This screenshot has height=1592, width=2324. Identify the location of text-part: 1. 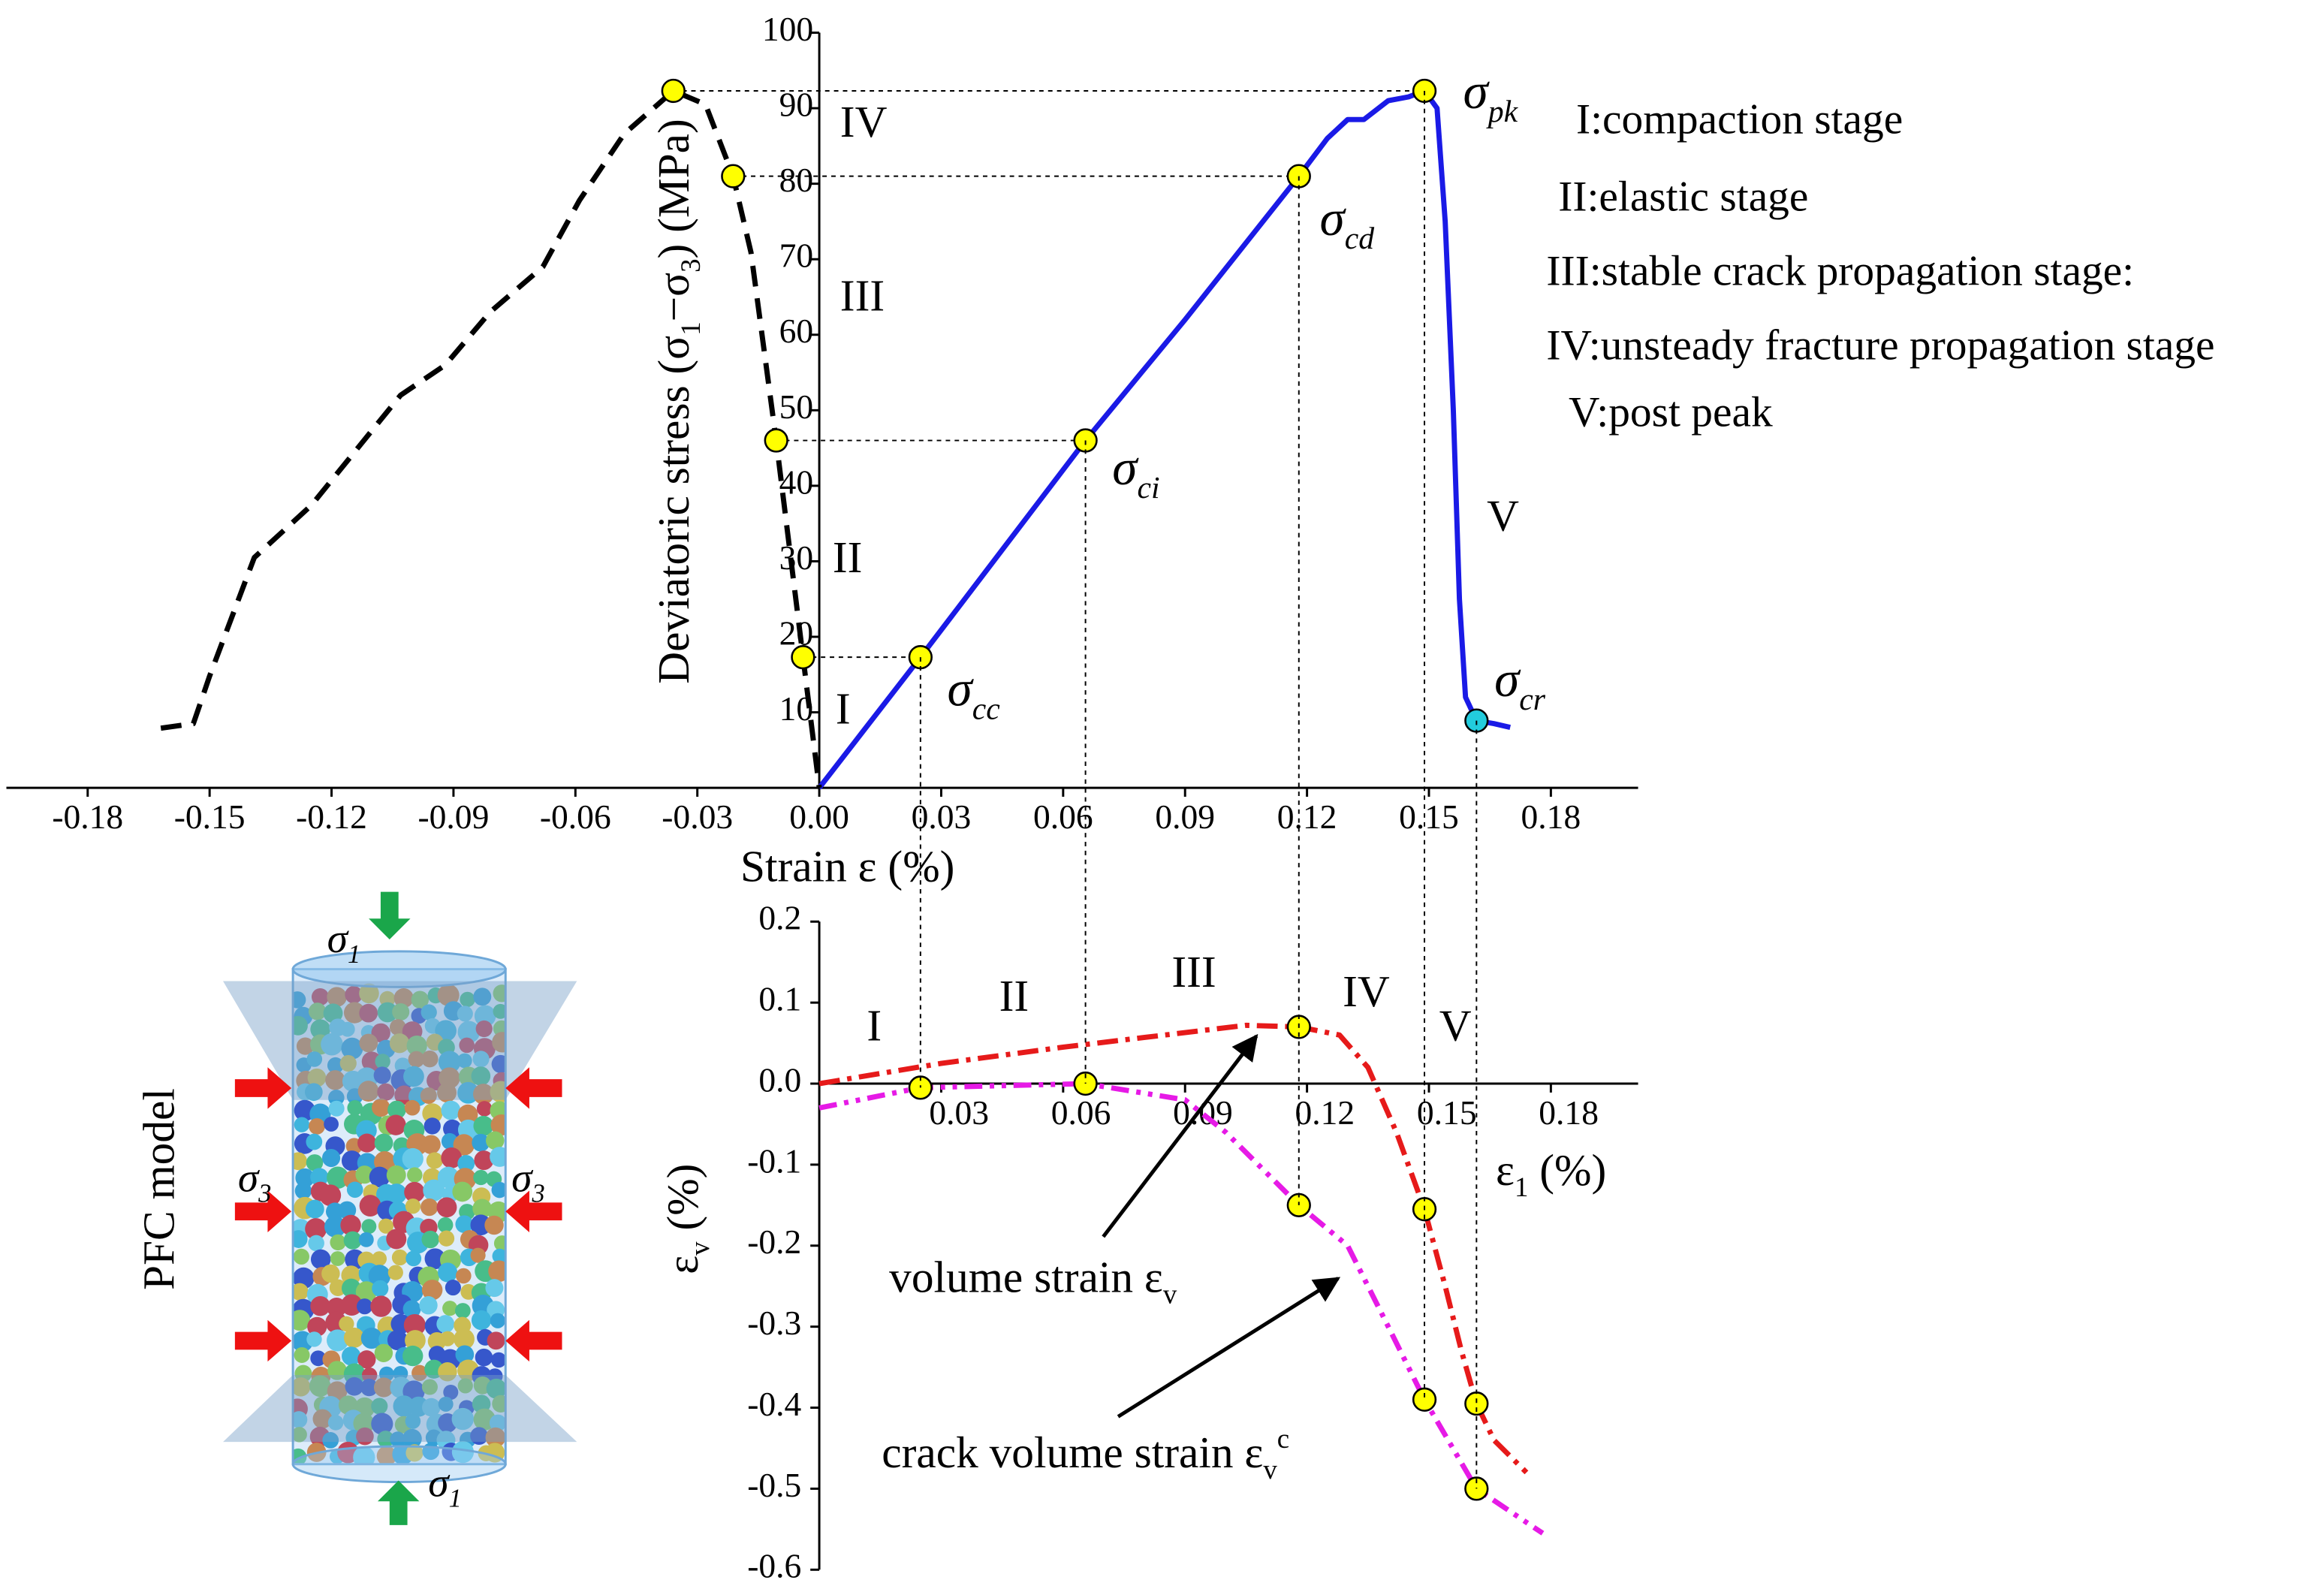
(455, 1498).